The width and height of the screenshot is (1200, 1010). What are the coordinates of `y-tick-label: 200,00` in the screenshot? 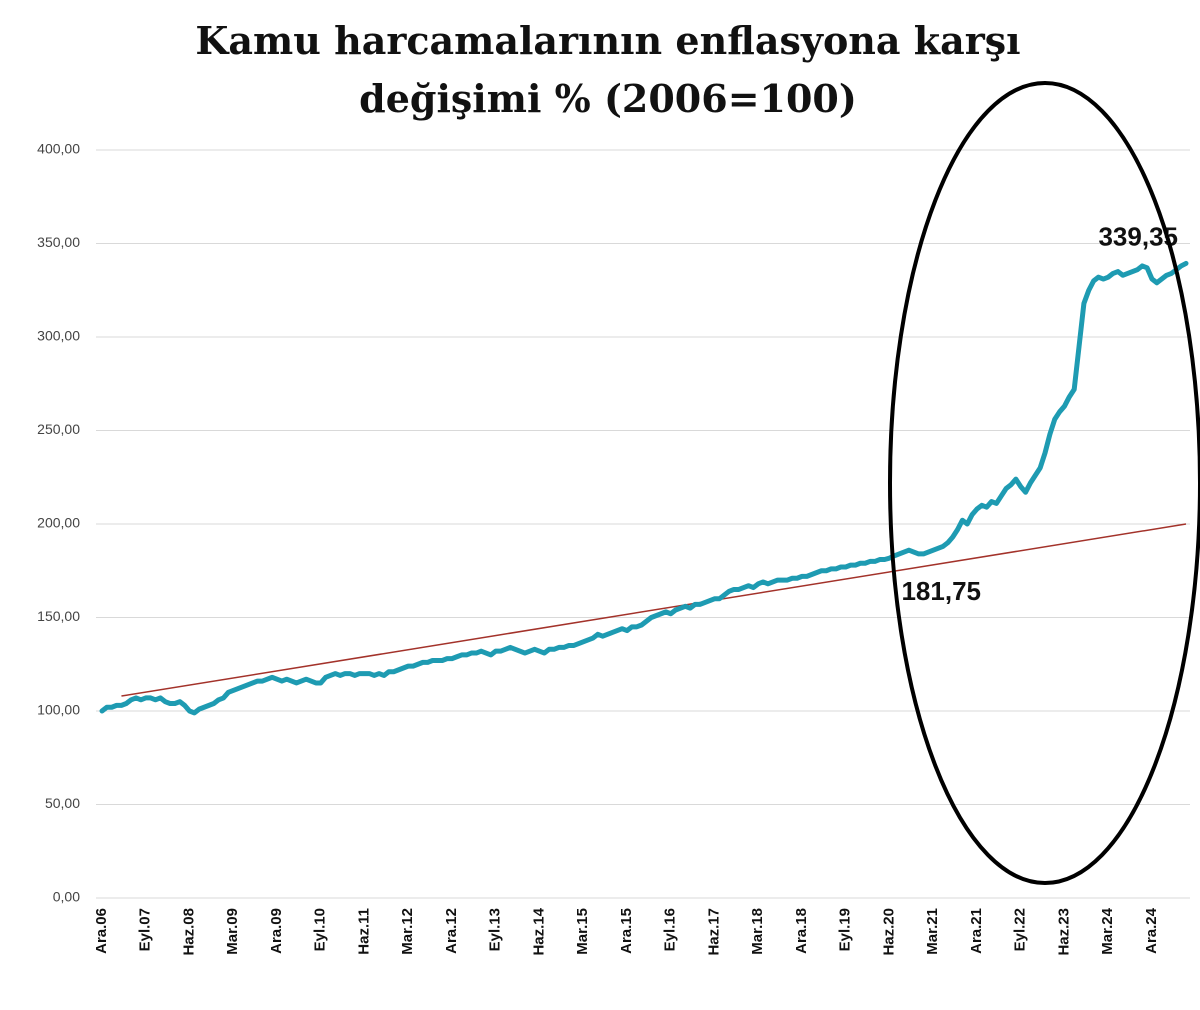 It's located at (58, 523).